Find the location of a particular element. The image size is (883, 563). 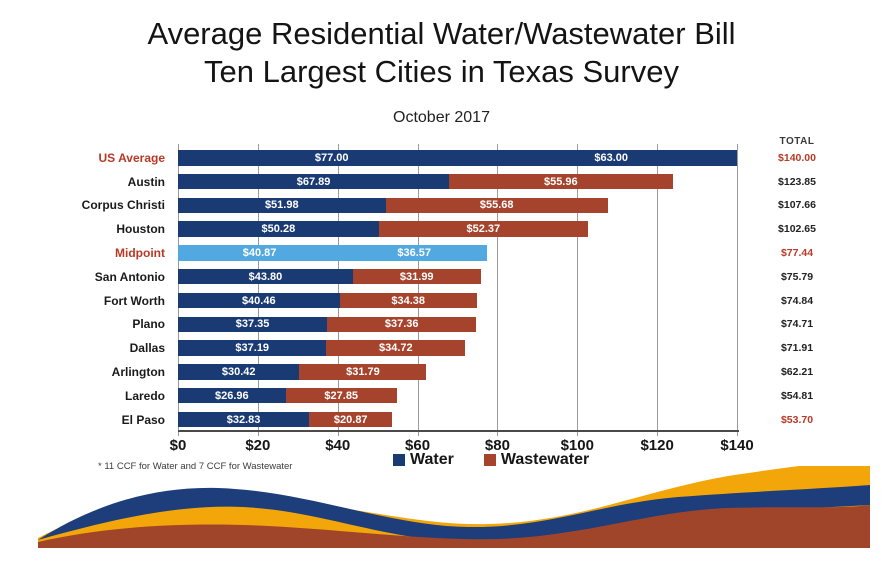

x-axis-tick-label: $80 is located at coordinates (497, 445).